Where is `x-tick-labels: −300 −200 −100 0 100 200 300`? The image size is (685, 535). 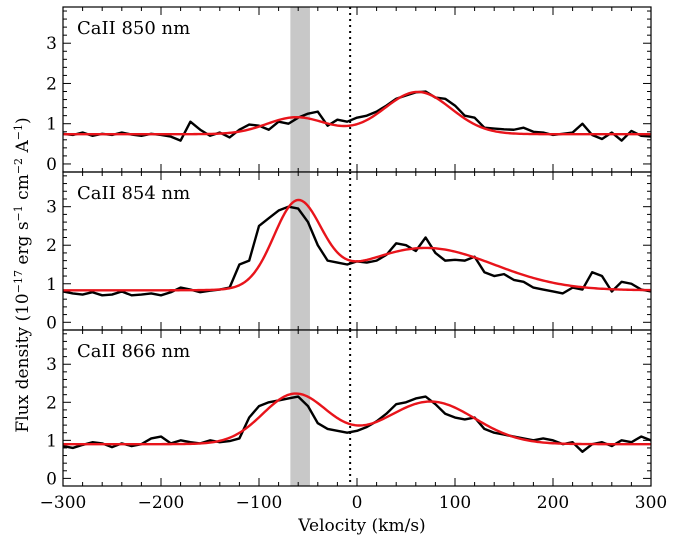
x-tick-labels: −300 −200 −100 0 100 200 300 is located at coordinates (354, 503).